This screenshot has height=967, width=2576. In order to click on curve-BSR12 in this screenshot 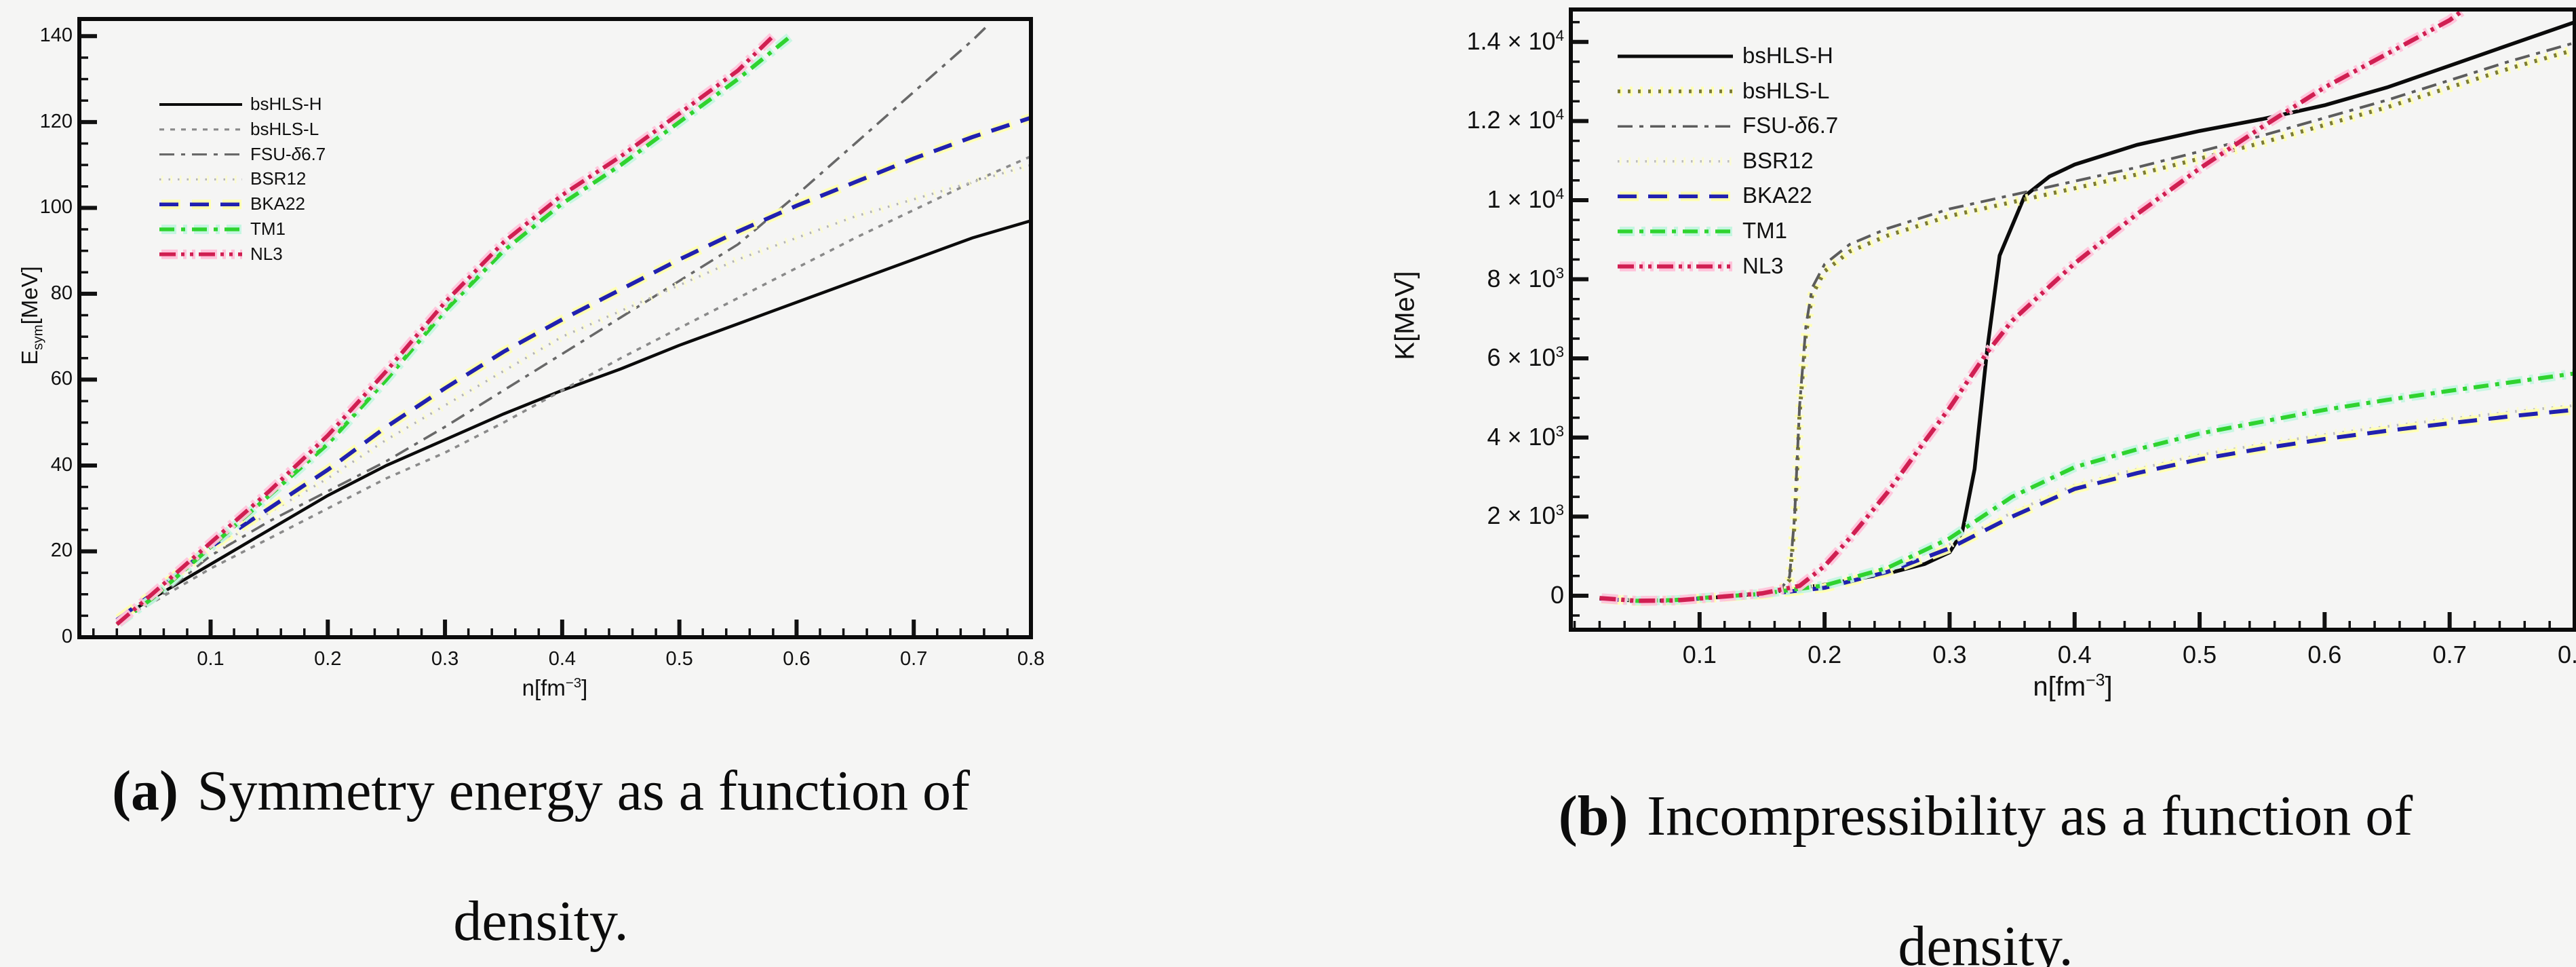, I will do `click(2087, 503)`.